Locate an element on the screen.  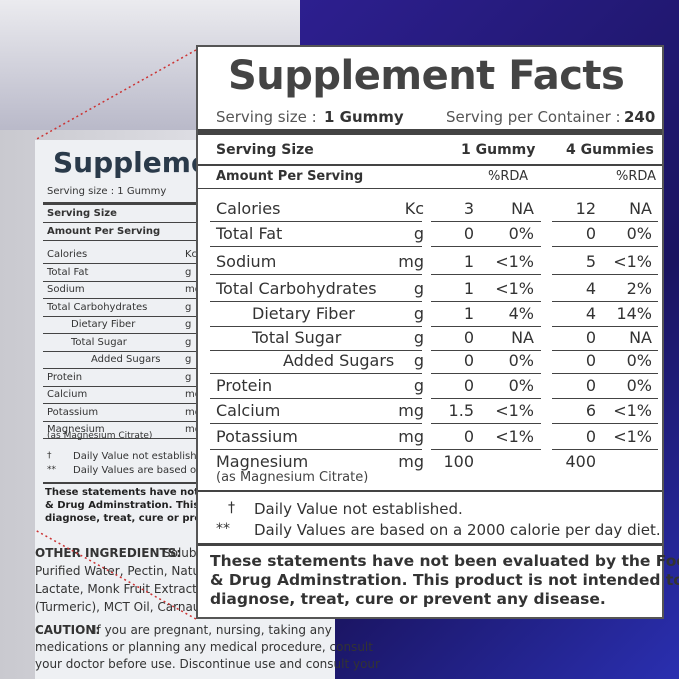
rda-4-gummies: 14% is located at coordinates (634, 313).